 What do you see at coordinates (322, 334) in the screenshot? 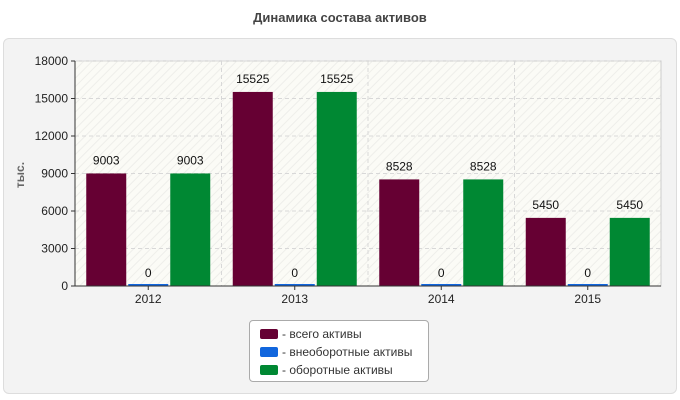
I see `legend-label-total-assets: - всего активы` at bounding box center [322, 334].